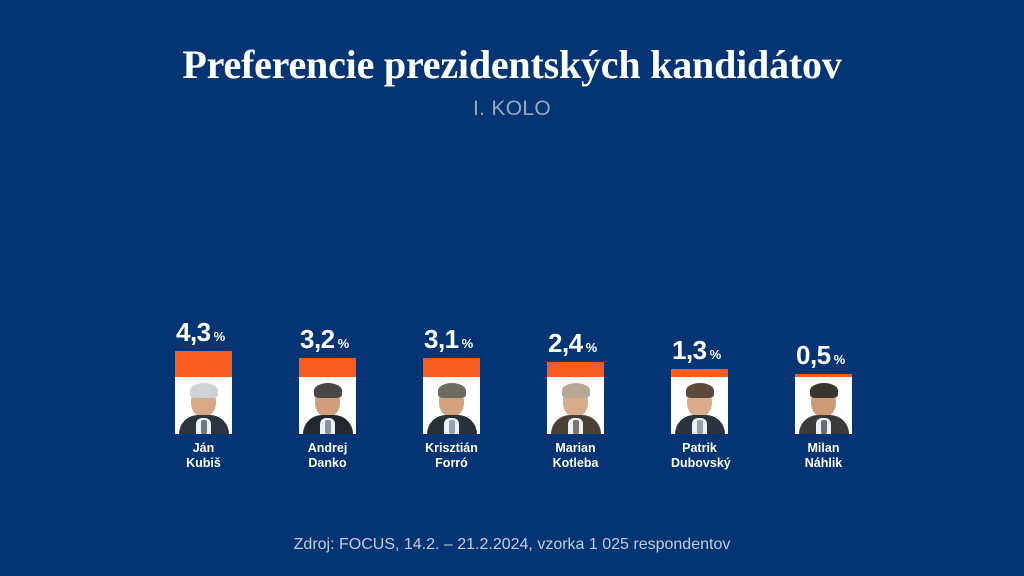 Image resolution: width=1024 pixels, height=576 pixels. Describe the element at coordinates (203, 448) in the screenshot. I see `candidate-first-name: Ján` at that location.